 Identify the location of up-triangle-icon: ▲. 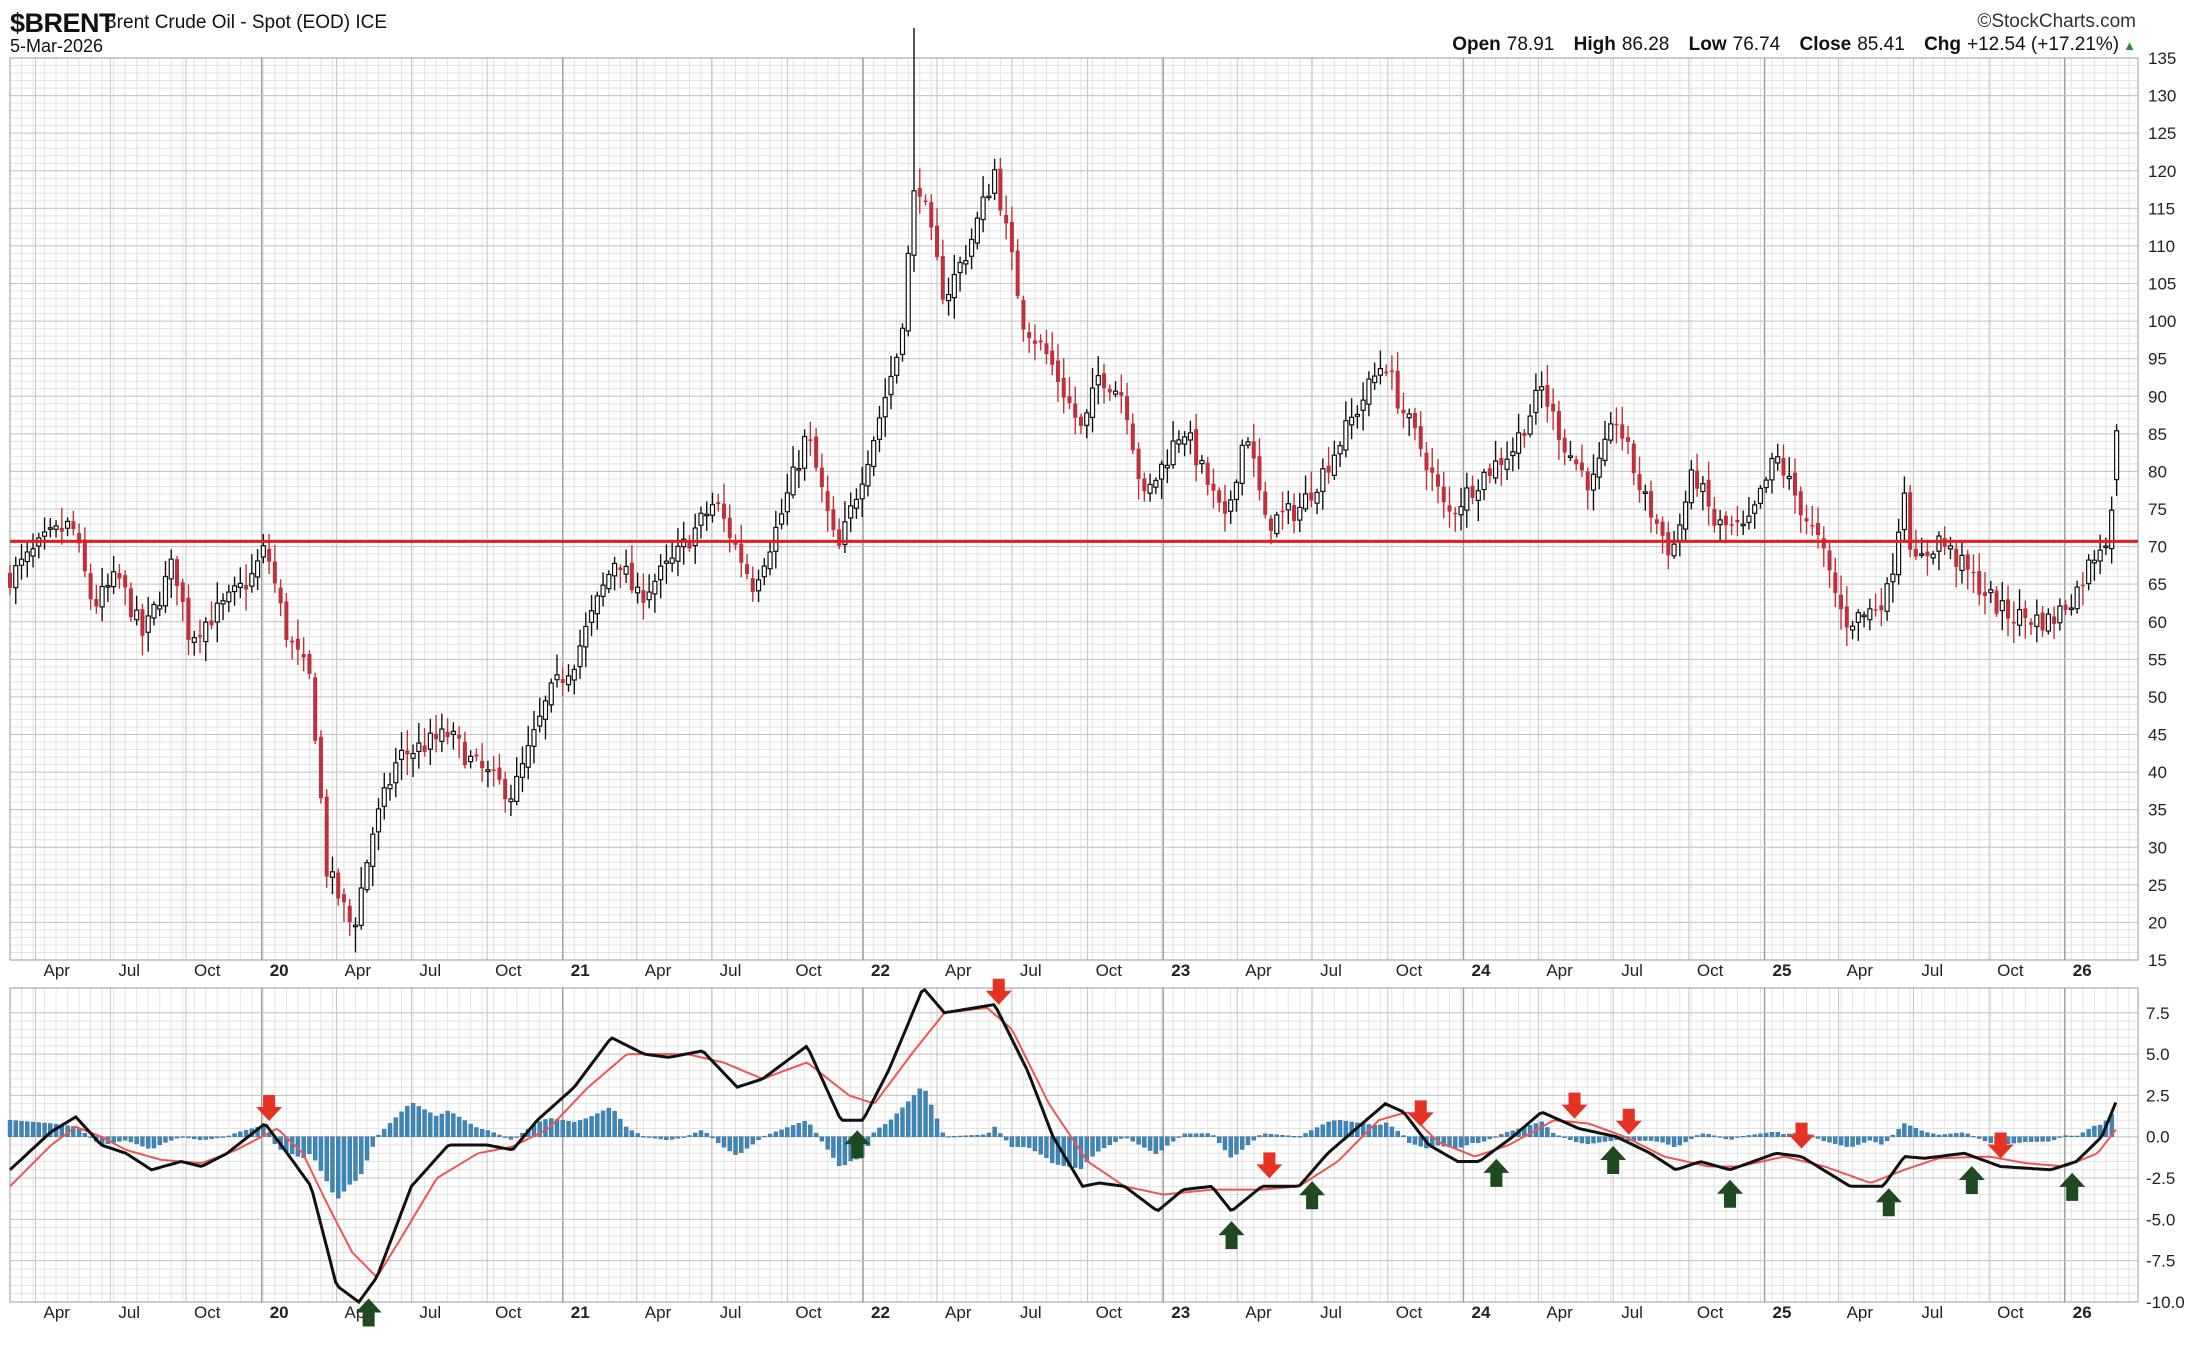
(2129, 45).